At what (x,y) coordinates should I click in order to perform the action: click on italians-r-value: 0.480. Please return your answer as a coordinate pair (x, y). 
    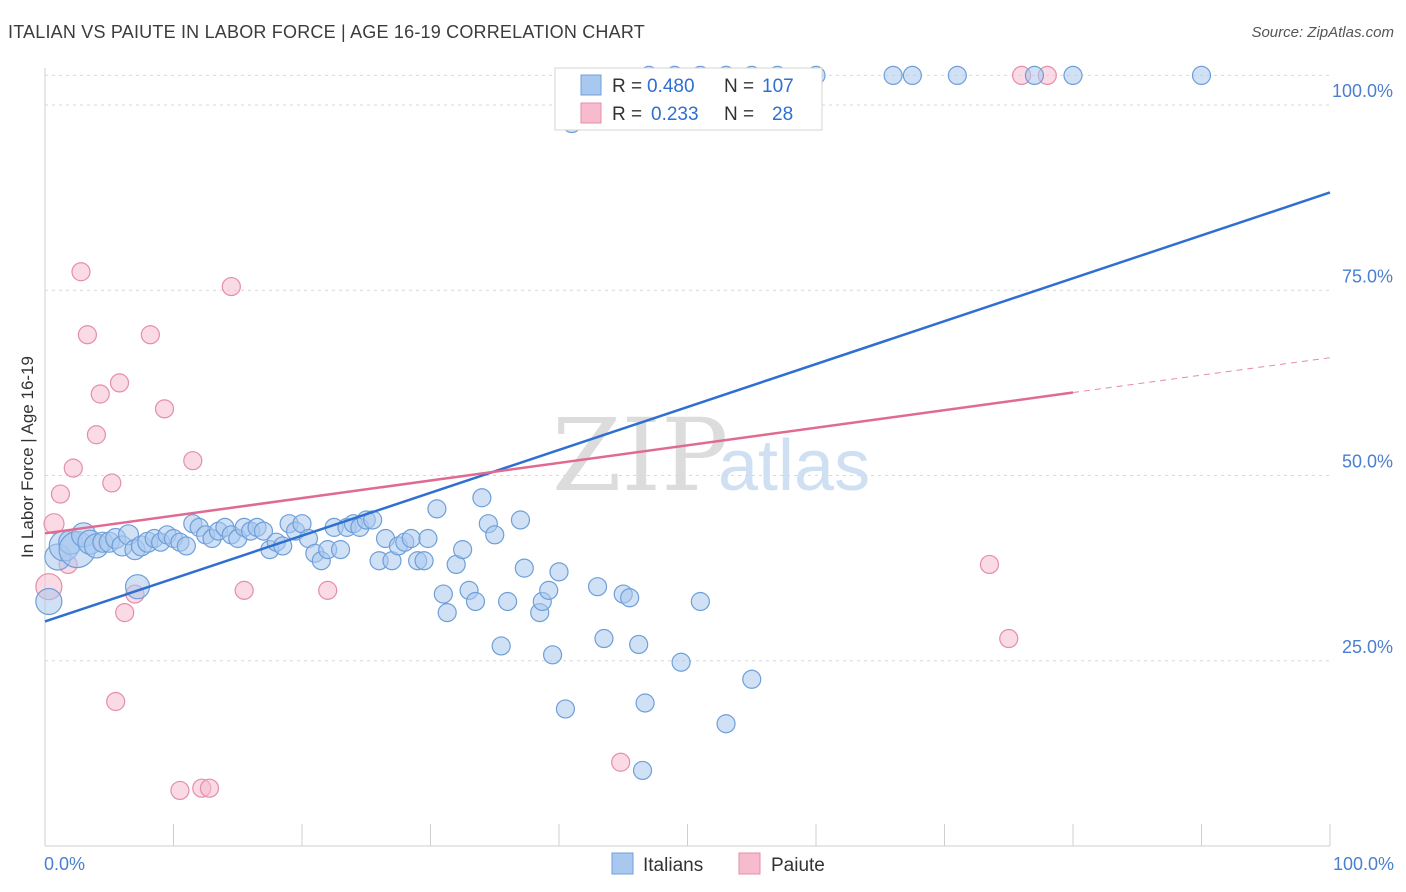
    Looking at the image, I should click on (671, 86).